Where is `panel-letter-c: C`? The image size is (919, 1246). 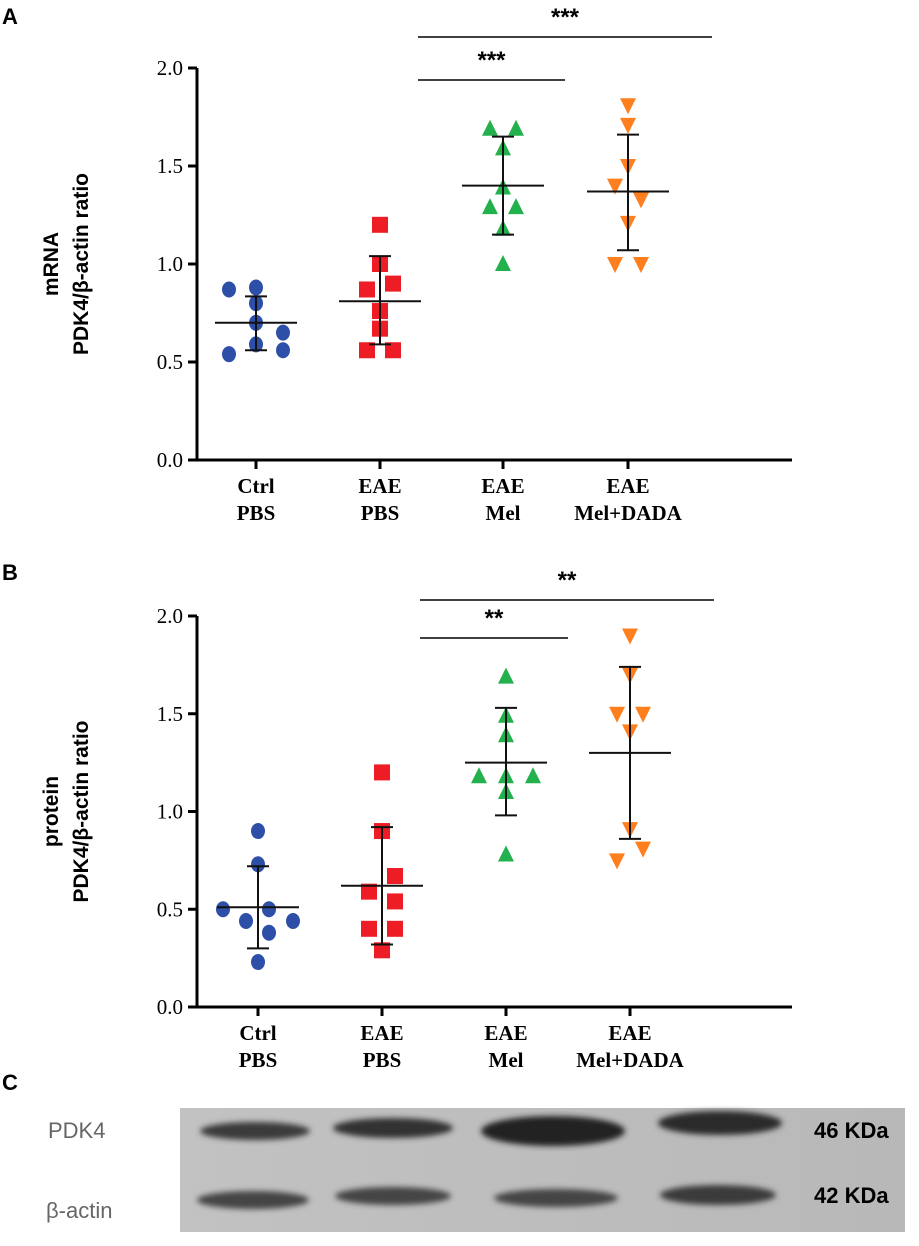 panel-letter-c: C is located at coordinates (10, 1082).